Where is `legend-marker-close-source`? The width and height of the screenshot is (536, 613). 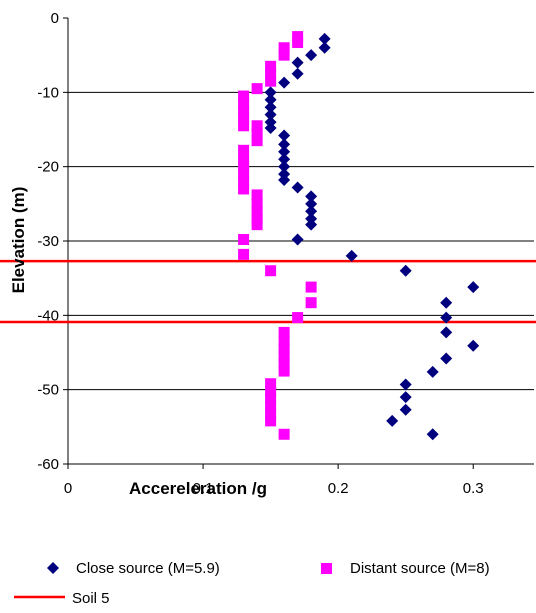
legend-marker-close-source is located at coordinates (53, 568).